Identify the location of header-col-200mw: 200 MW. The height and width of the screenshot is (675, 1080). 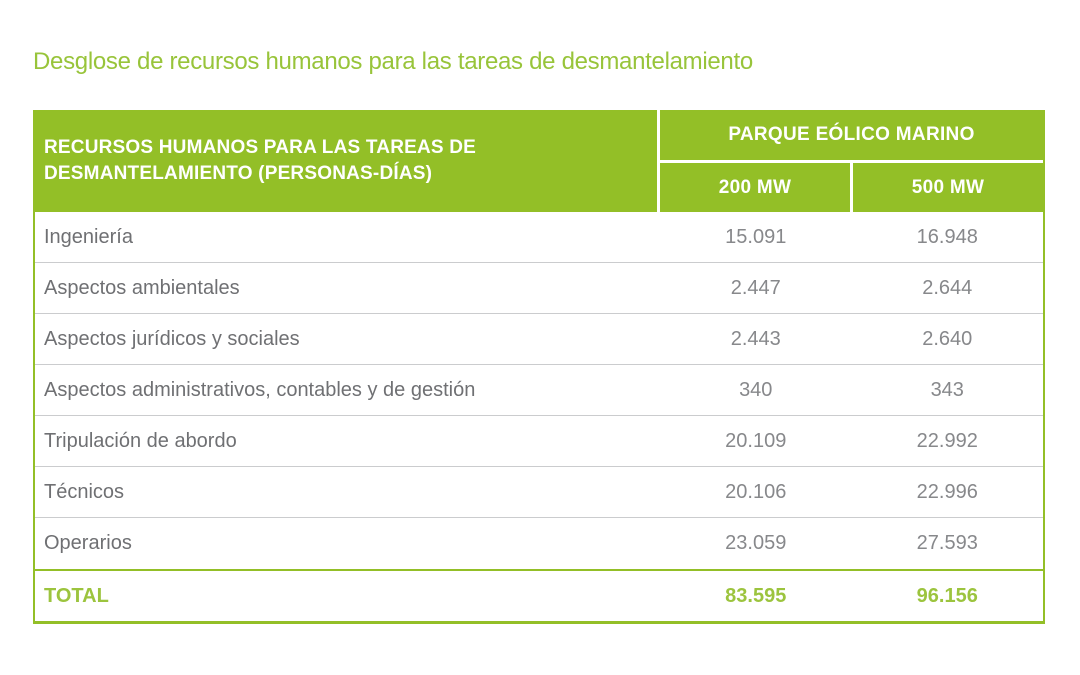
(755, 187).